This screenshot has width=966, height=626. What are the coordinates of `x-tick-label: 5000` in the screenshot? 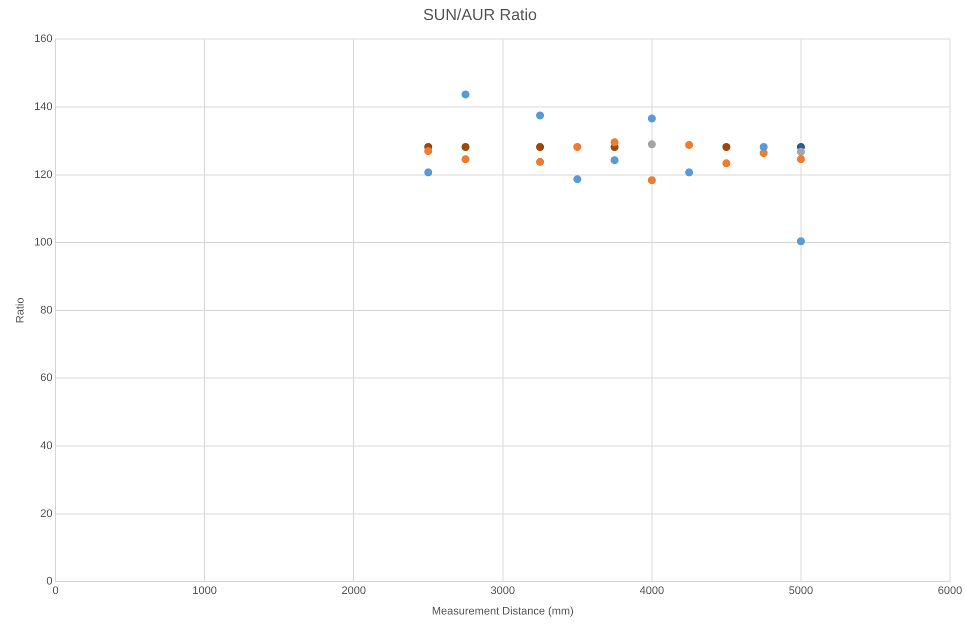 It's located at (801, 591).